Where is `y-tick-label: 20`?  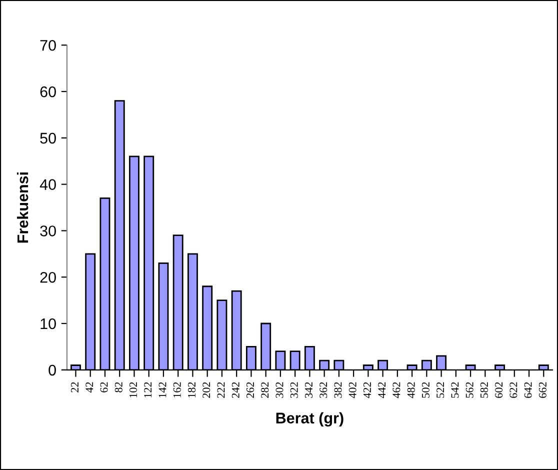
y-tick-label: 20 is located at coordinates (48, 277).